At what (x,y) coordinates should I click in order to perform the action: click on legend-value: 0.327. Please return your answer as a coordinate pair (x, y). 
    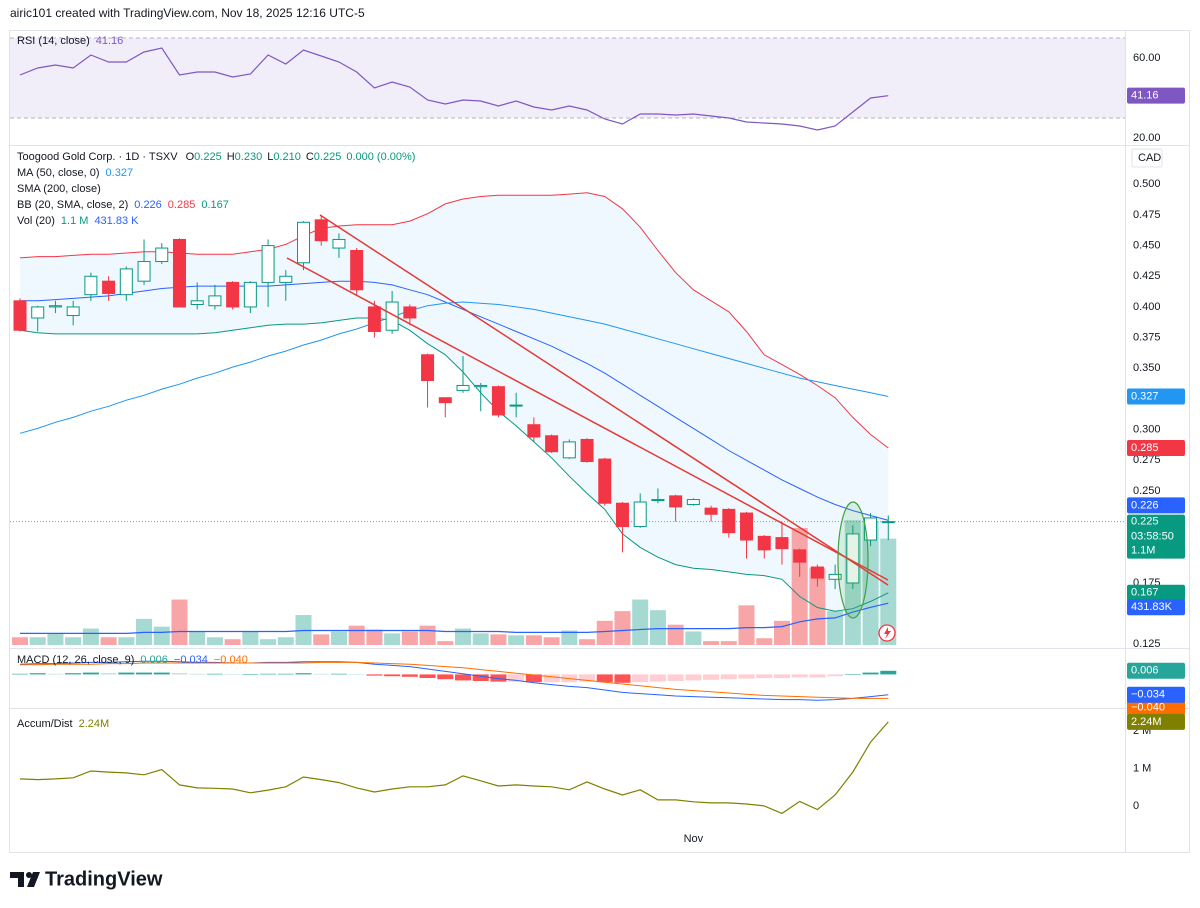
    Looking at the image, I should click on (120, 173).